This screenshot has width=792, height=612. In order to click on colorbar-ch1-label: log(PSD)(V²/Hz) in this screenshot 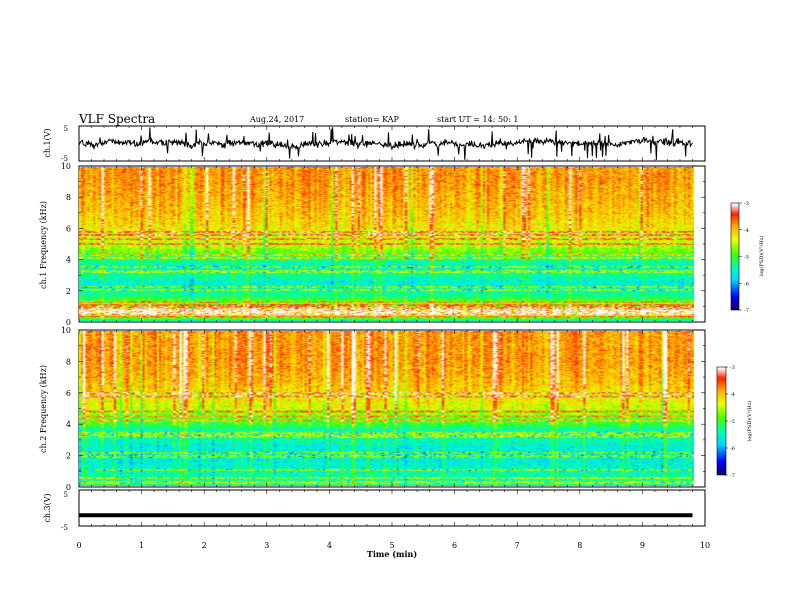, I will do `click(761, 256)`.